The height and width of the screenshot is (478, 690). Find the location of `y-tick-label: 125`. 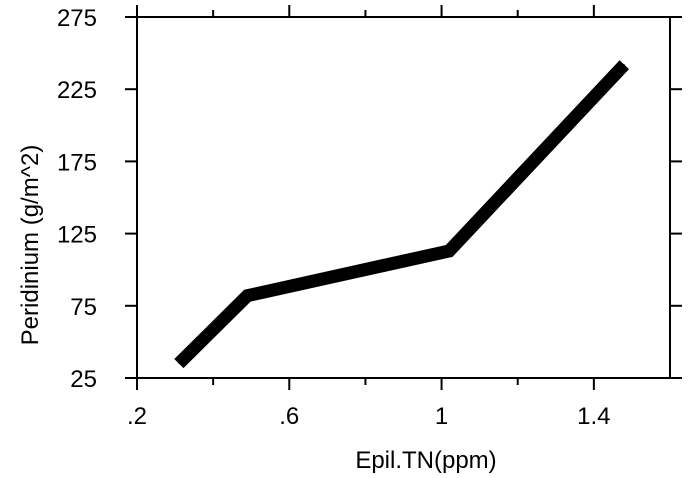

y-tick-label: 125 is located at coordinates (77, 235).